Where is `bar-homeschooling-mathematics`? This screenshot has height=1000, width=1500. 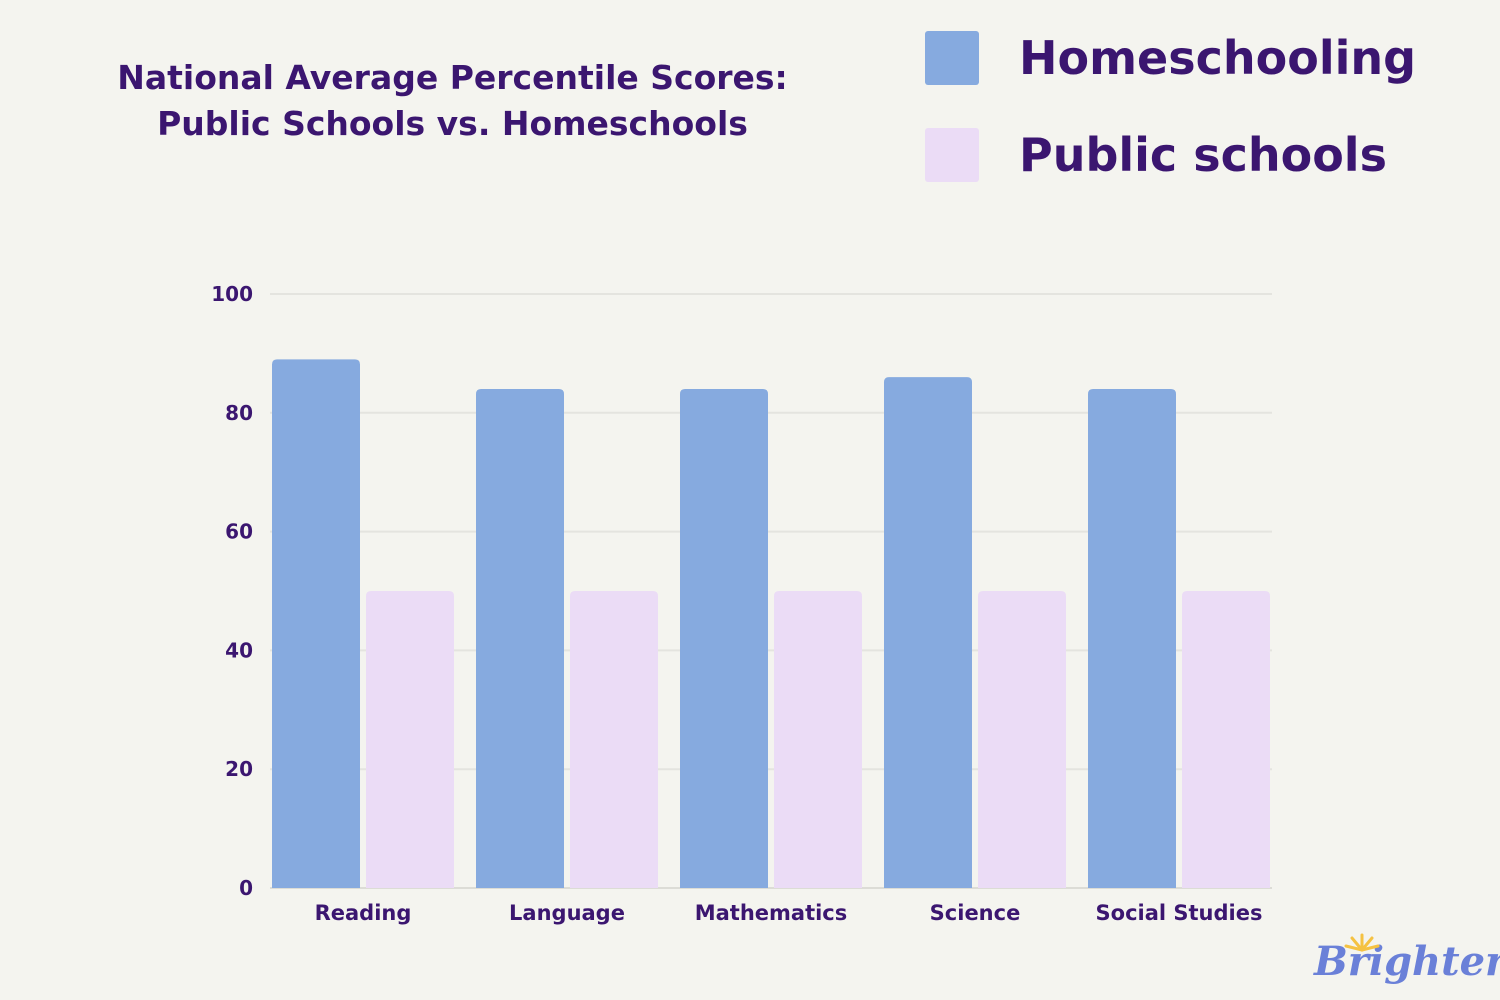
bar-homeschooling-mathematics is located at coordinates (724, 638).